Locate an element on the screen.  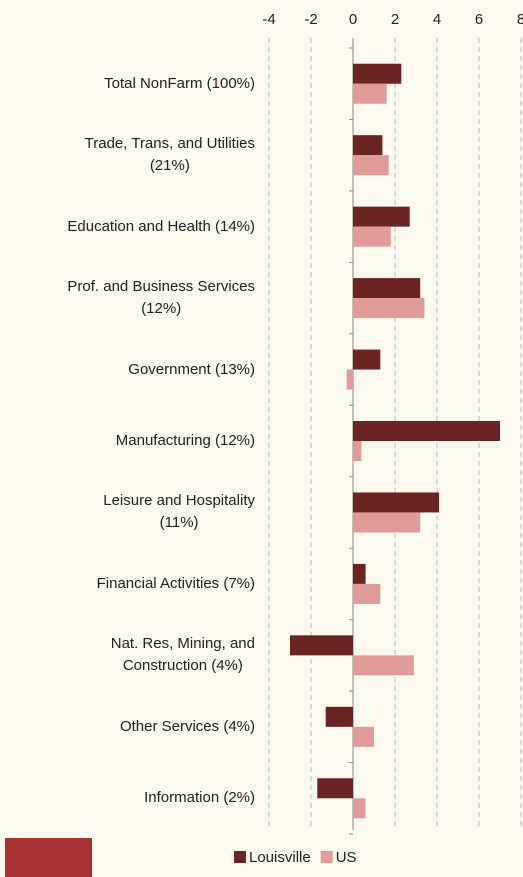
y-tick-label: Total NonFarm (100%) is located at coordinates (179, 83).